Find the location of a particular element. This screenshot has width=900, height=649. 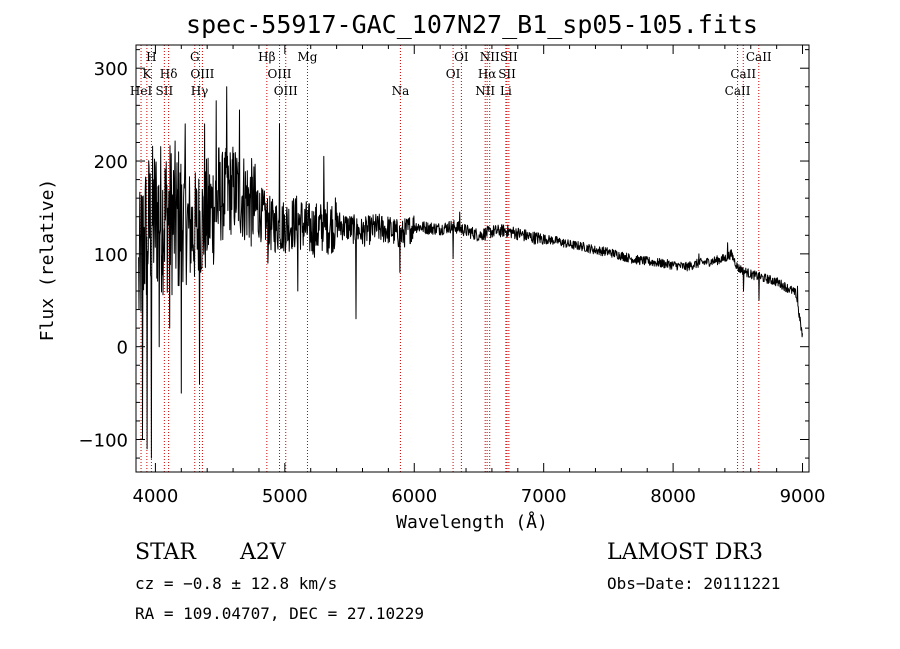

observation-date: Obs−Date: 20111221 is located at coordinates (693, 583).